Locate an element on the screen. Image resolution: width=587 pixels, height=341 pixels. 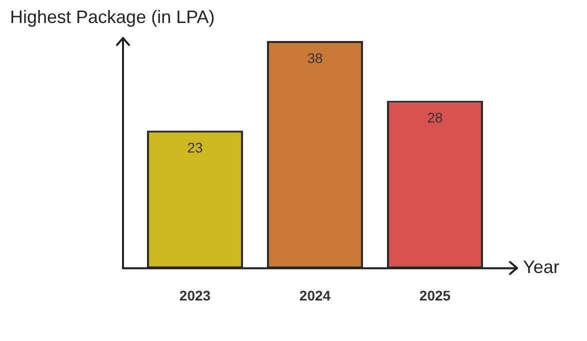
data-label: 23 is located at coordinates (195, 148).